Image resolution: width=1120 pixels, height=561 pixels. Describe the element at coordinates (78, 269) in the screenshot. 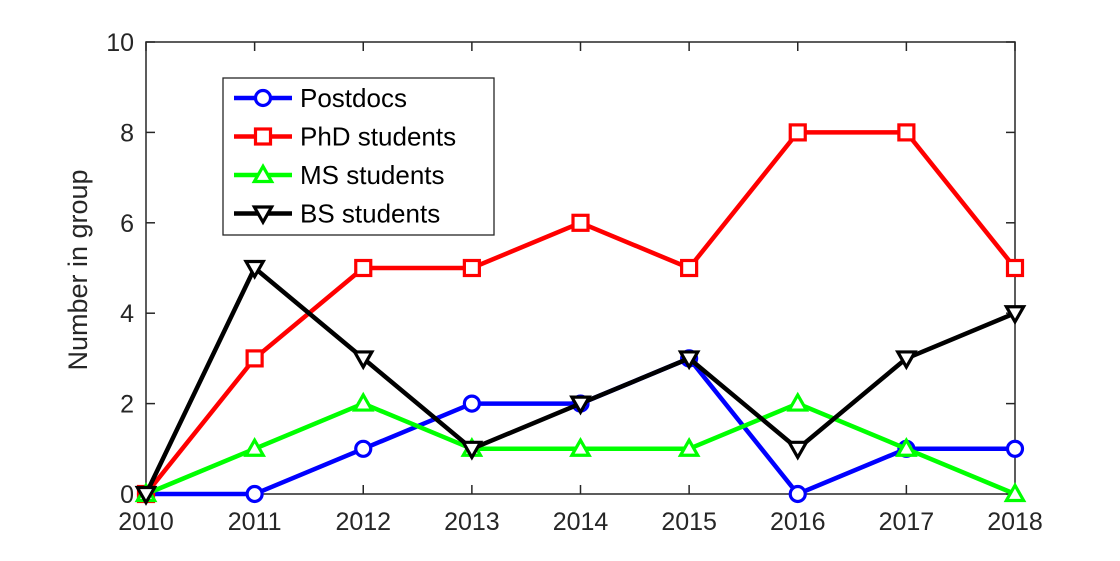

I see `y-axis-label: Number in group` at that location.